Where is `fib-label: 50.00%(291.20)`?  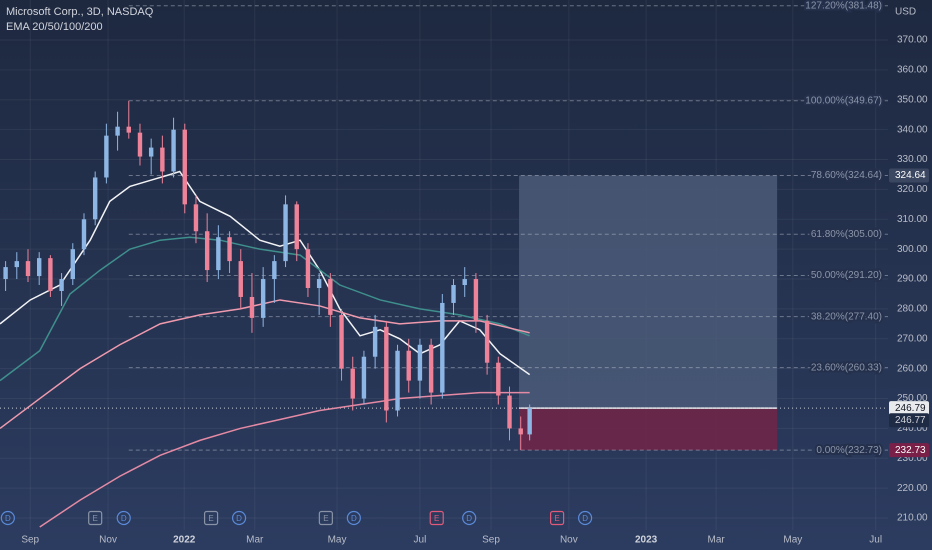
fib-label: 50.00%(291.20) is located at coordinates (846, 275).